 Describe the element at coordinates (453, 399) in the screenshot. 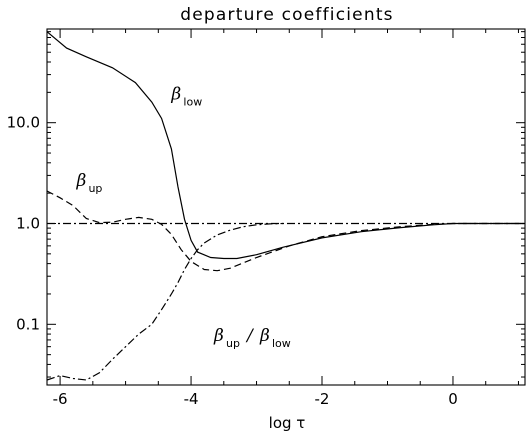

I see `x-tick-label: 0` at that location.